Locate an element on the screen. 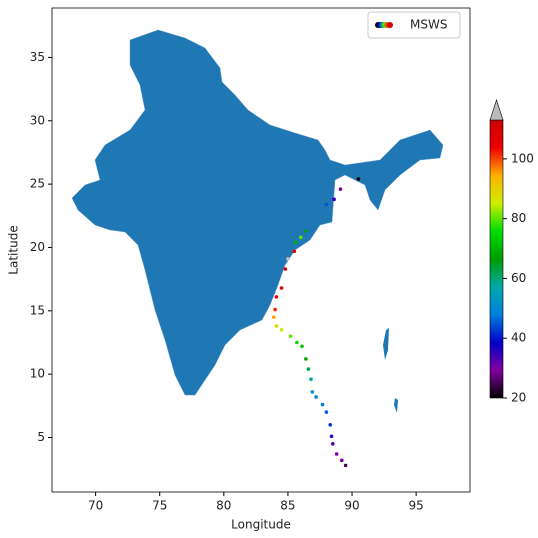 Image resolution: width=538 pixels, height=538 pixels. y-axis-label: Latitude is located at coordinates (14, 249).